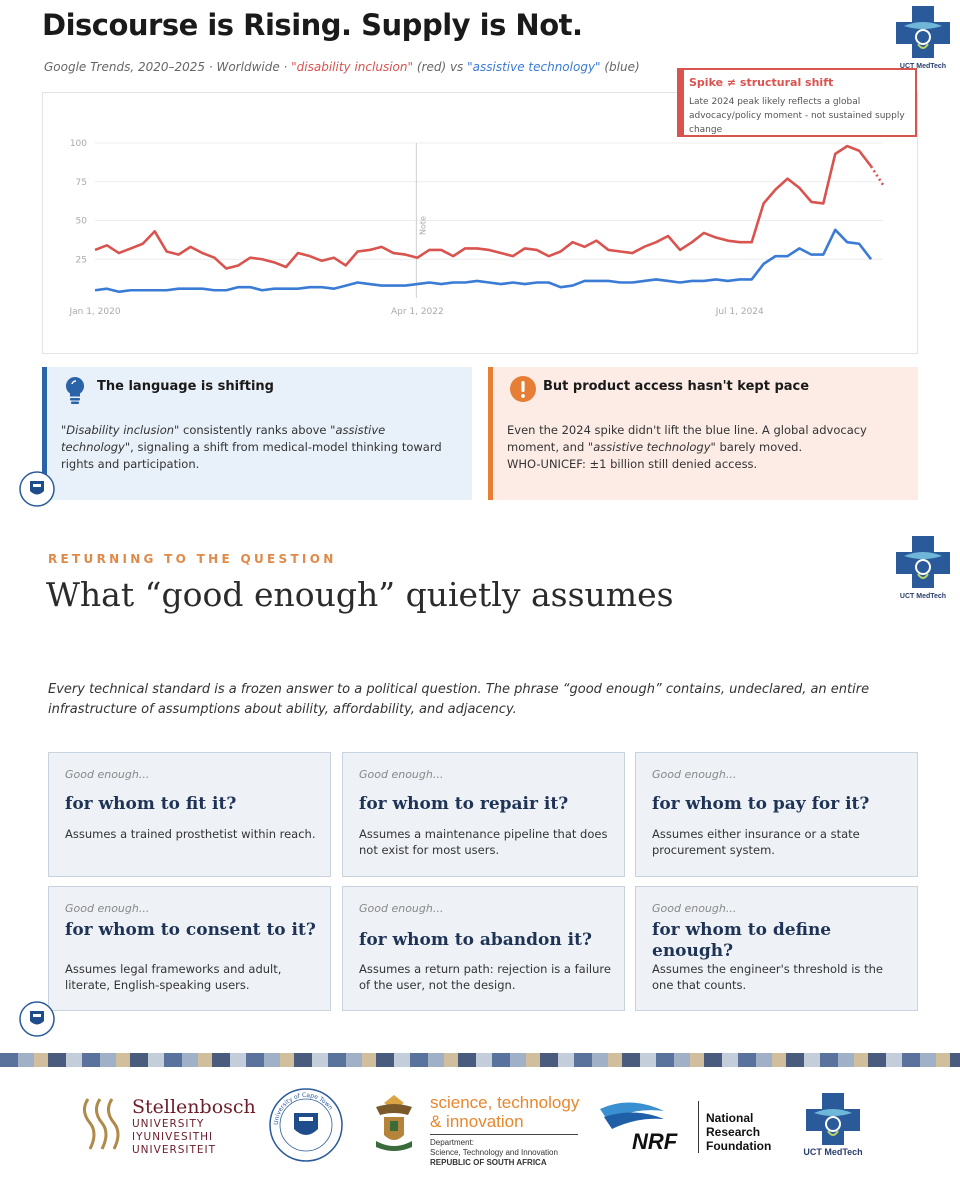  I want to click on x-tick-label: Jan 1, 2020, so click(94, 312).